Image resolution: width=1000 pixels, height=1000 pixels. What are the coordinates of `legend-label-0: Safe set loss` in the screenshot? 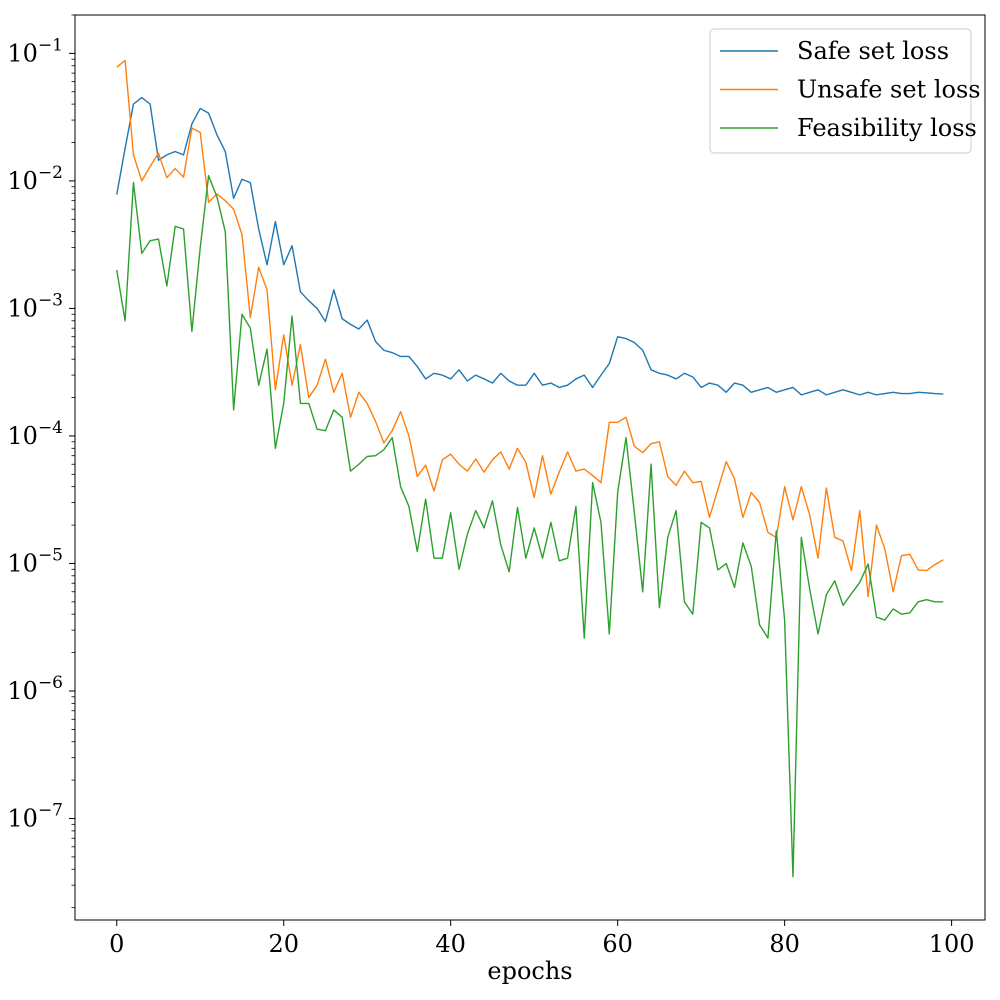 It's located at (873, 51).